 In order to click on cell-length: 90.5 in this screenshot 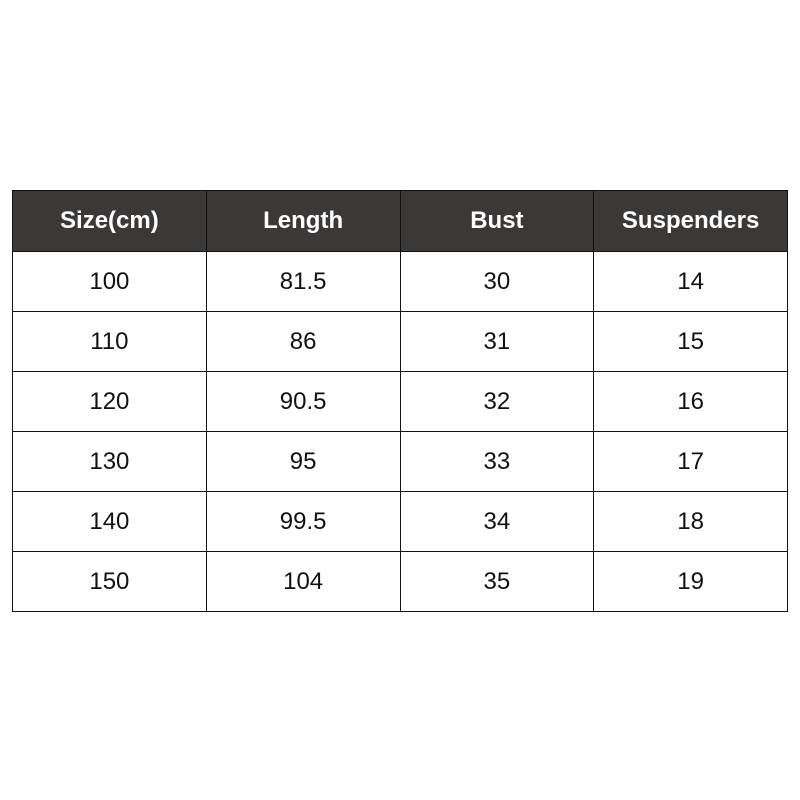, I will do `click(303, 401)`.